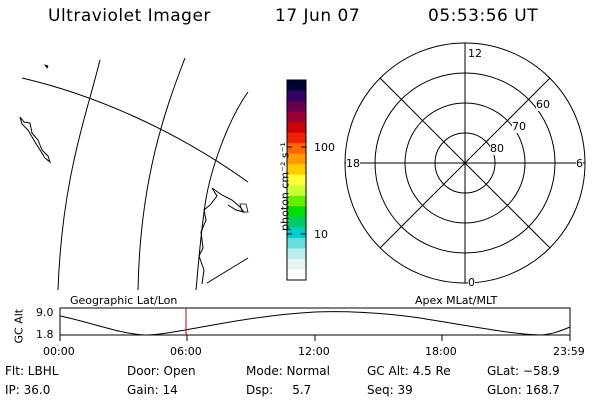 The image size is (600, 400). I want to click on filter-status: Flt: LBHL, so click(32, 371).